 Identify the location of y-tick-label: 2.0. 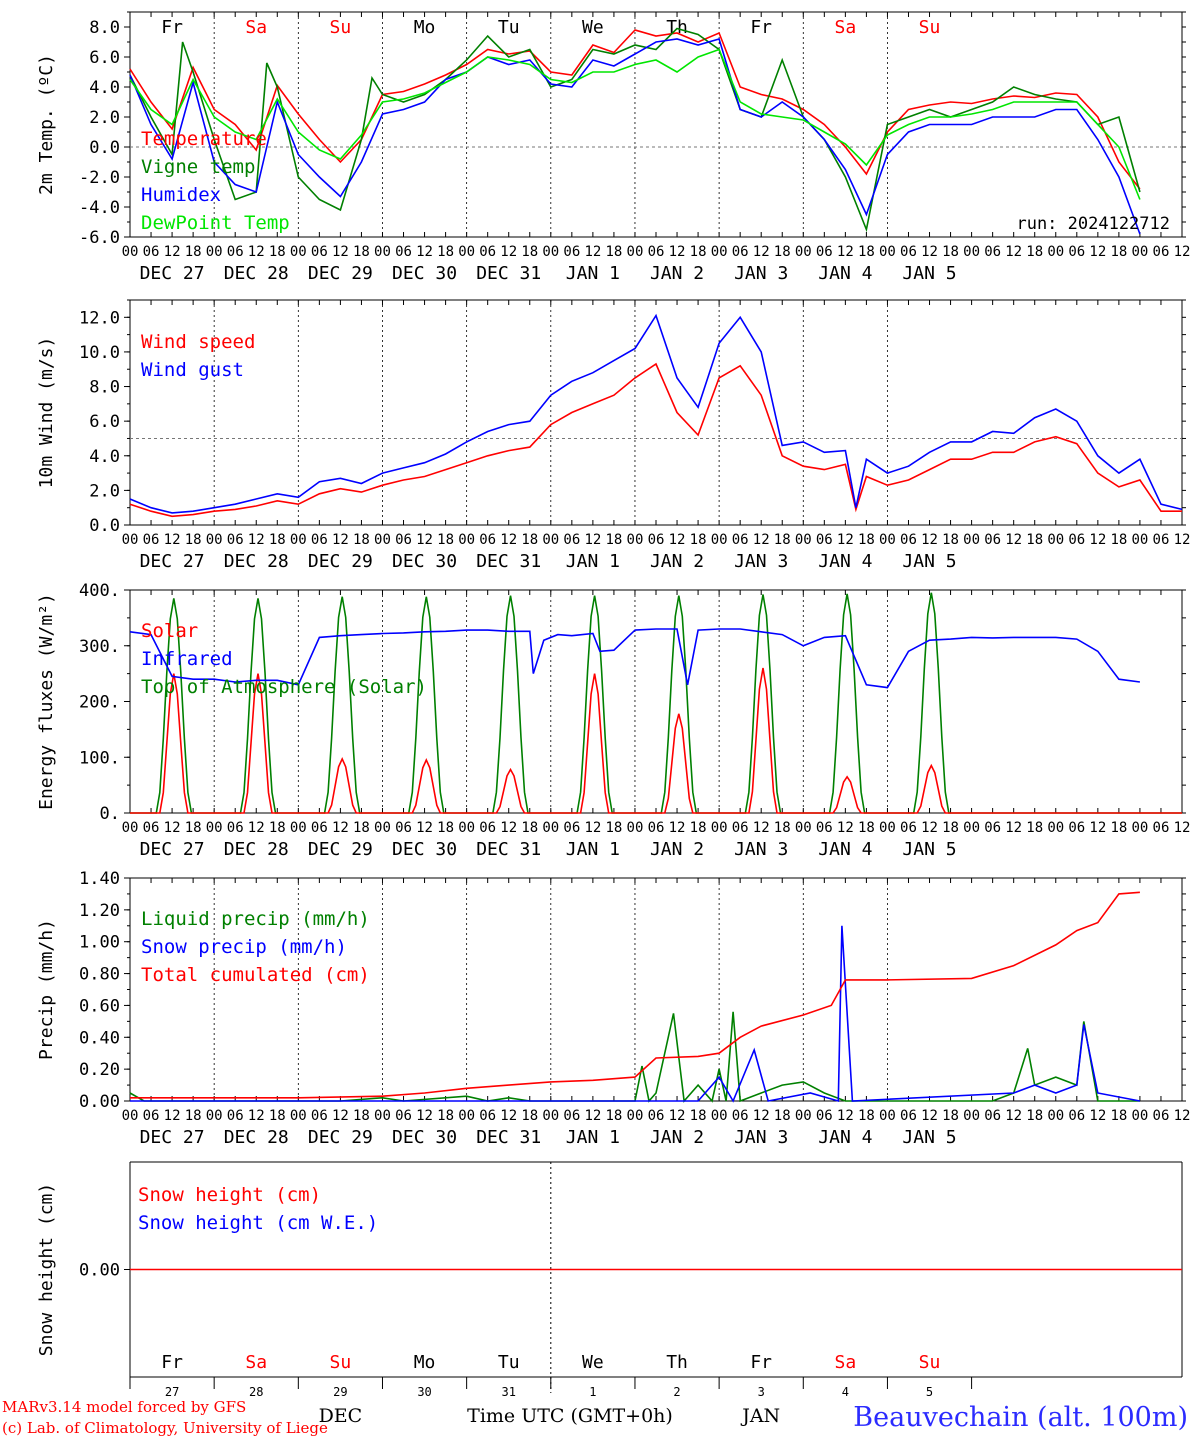
(104, 118).